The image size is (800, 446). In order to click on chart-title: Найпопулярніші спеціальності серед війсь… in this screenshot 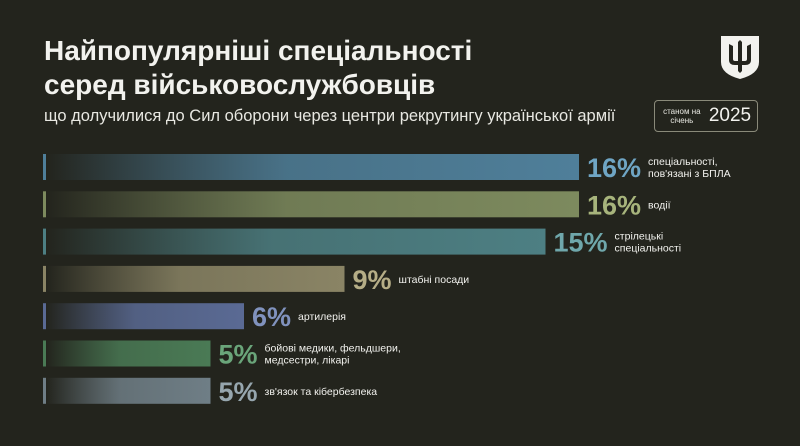, I will do `click(324, 68)`.